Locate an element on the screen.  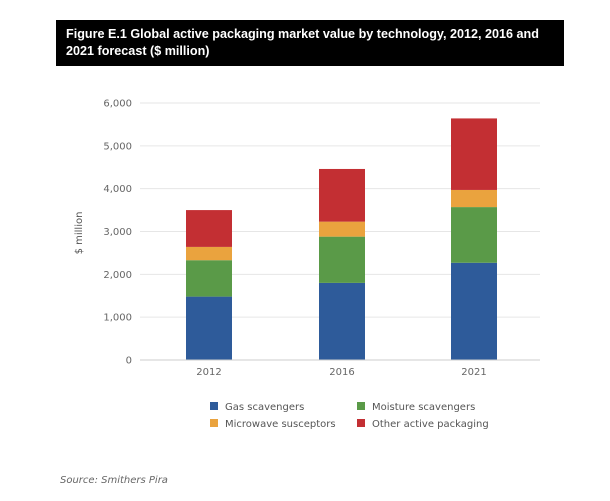
y-tick-label: 0 is located at coordinates (129, 361).